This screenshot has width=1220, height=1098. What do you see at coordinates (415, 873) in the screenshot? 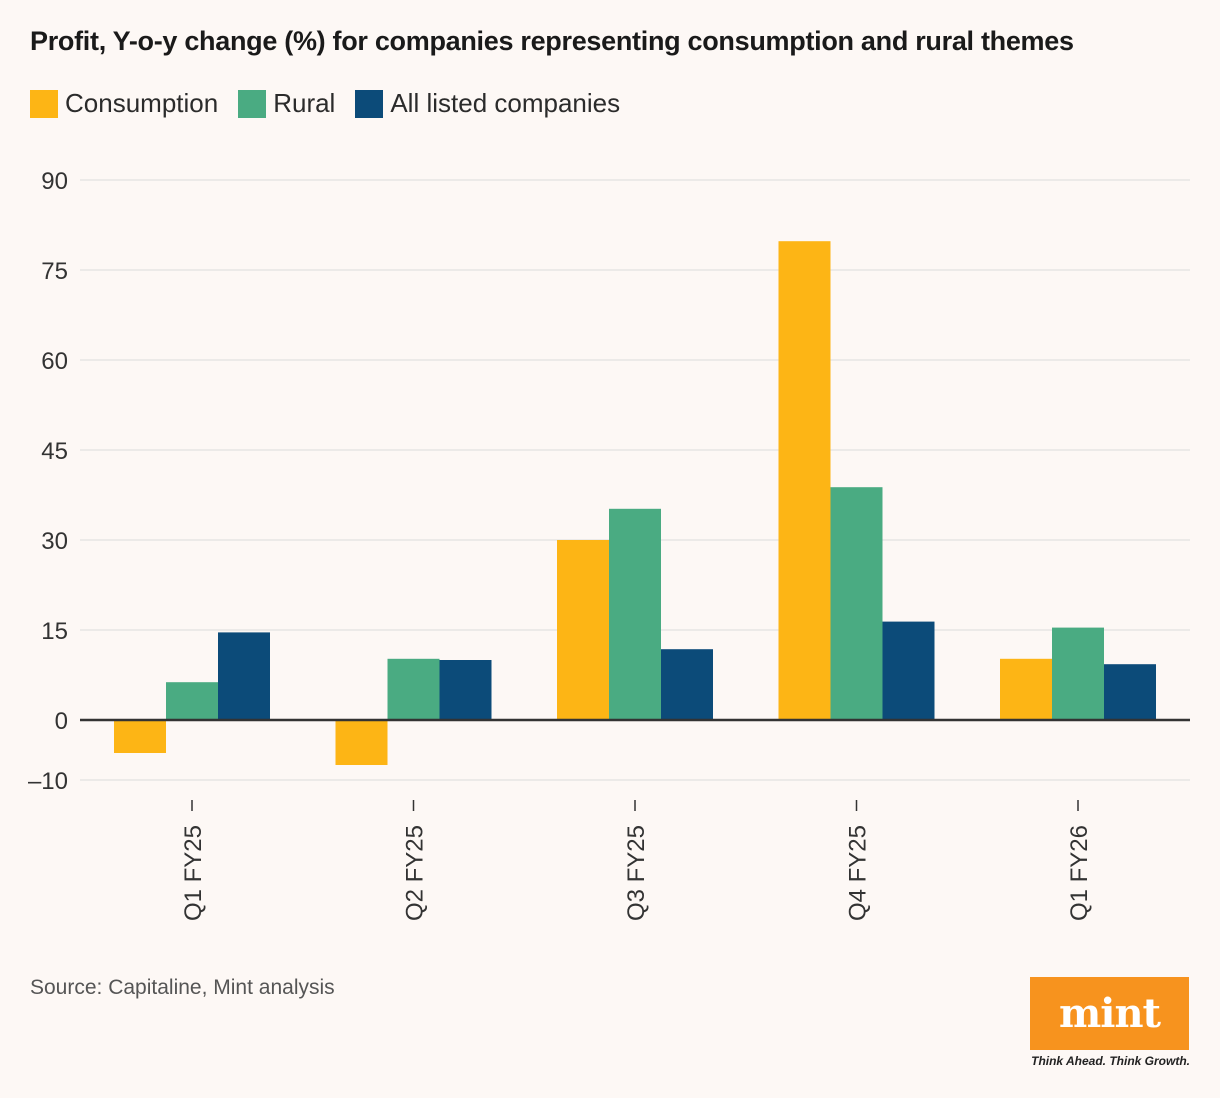
I see `x-tick-label: Q2 FY25` at bounding box center [415, 873].